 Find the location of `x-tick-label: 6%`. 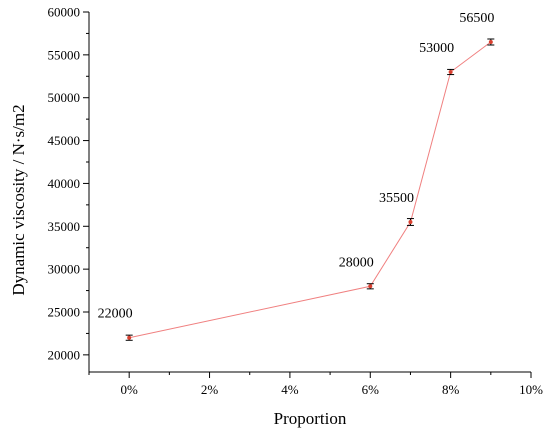

x-tick-label: 6% is located at coordinates (371, 389).